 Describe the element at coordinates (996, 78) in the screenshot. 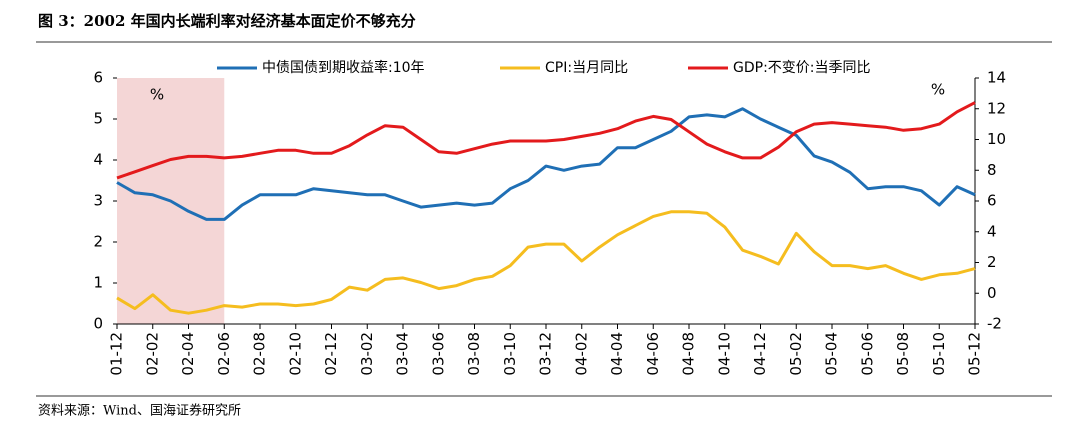

I see `y2-tick-label: 14` at that location.